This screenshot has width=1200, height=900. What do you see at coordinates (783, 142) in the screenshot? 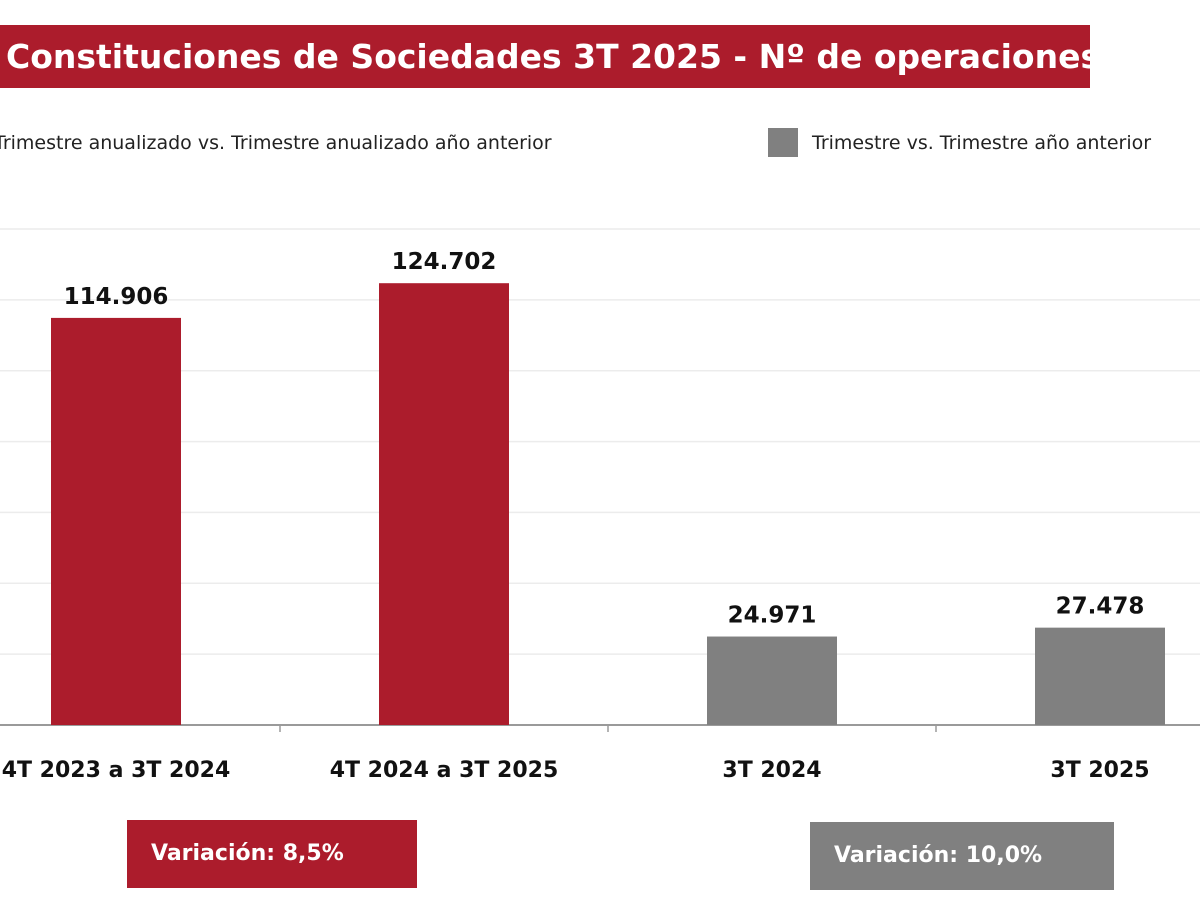
I see `legend-swatch-quarter` at bounding box center [783, 142].